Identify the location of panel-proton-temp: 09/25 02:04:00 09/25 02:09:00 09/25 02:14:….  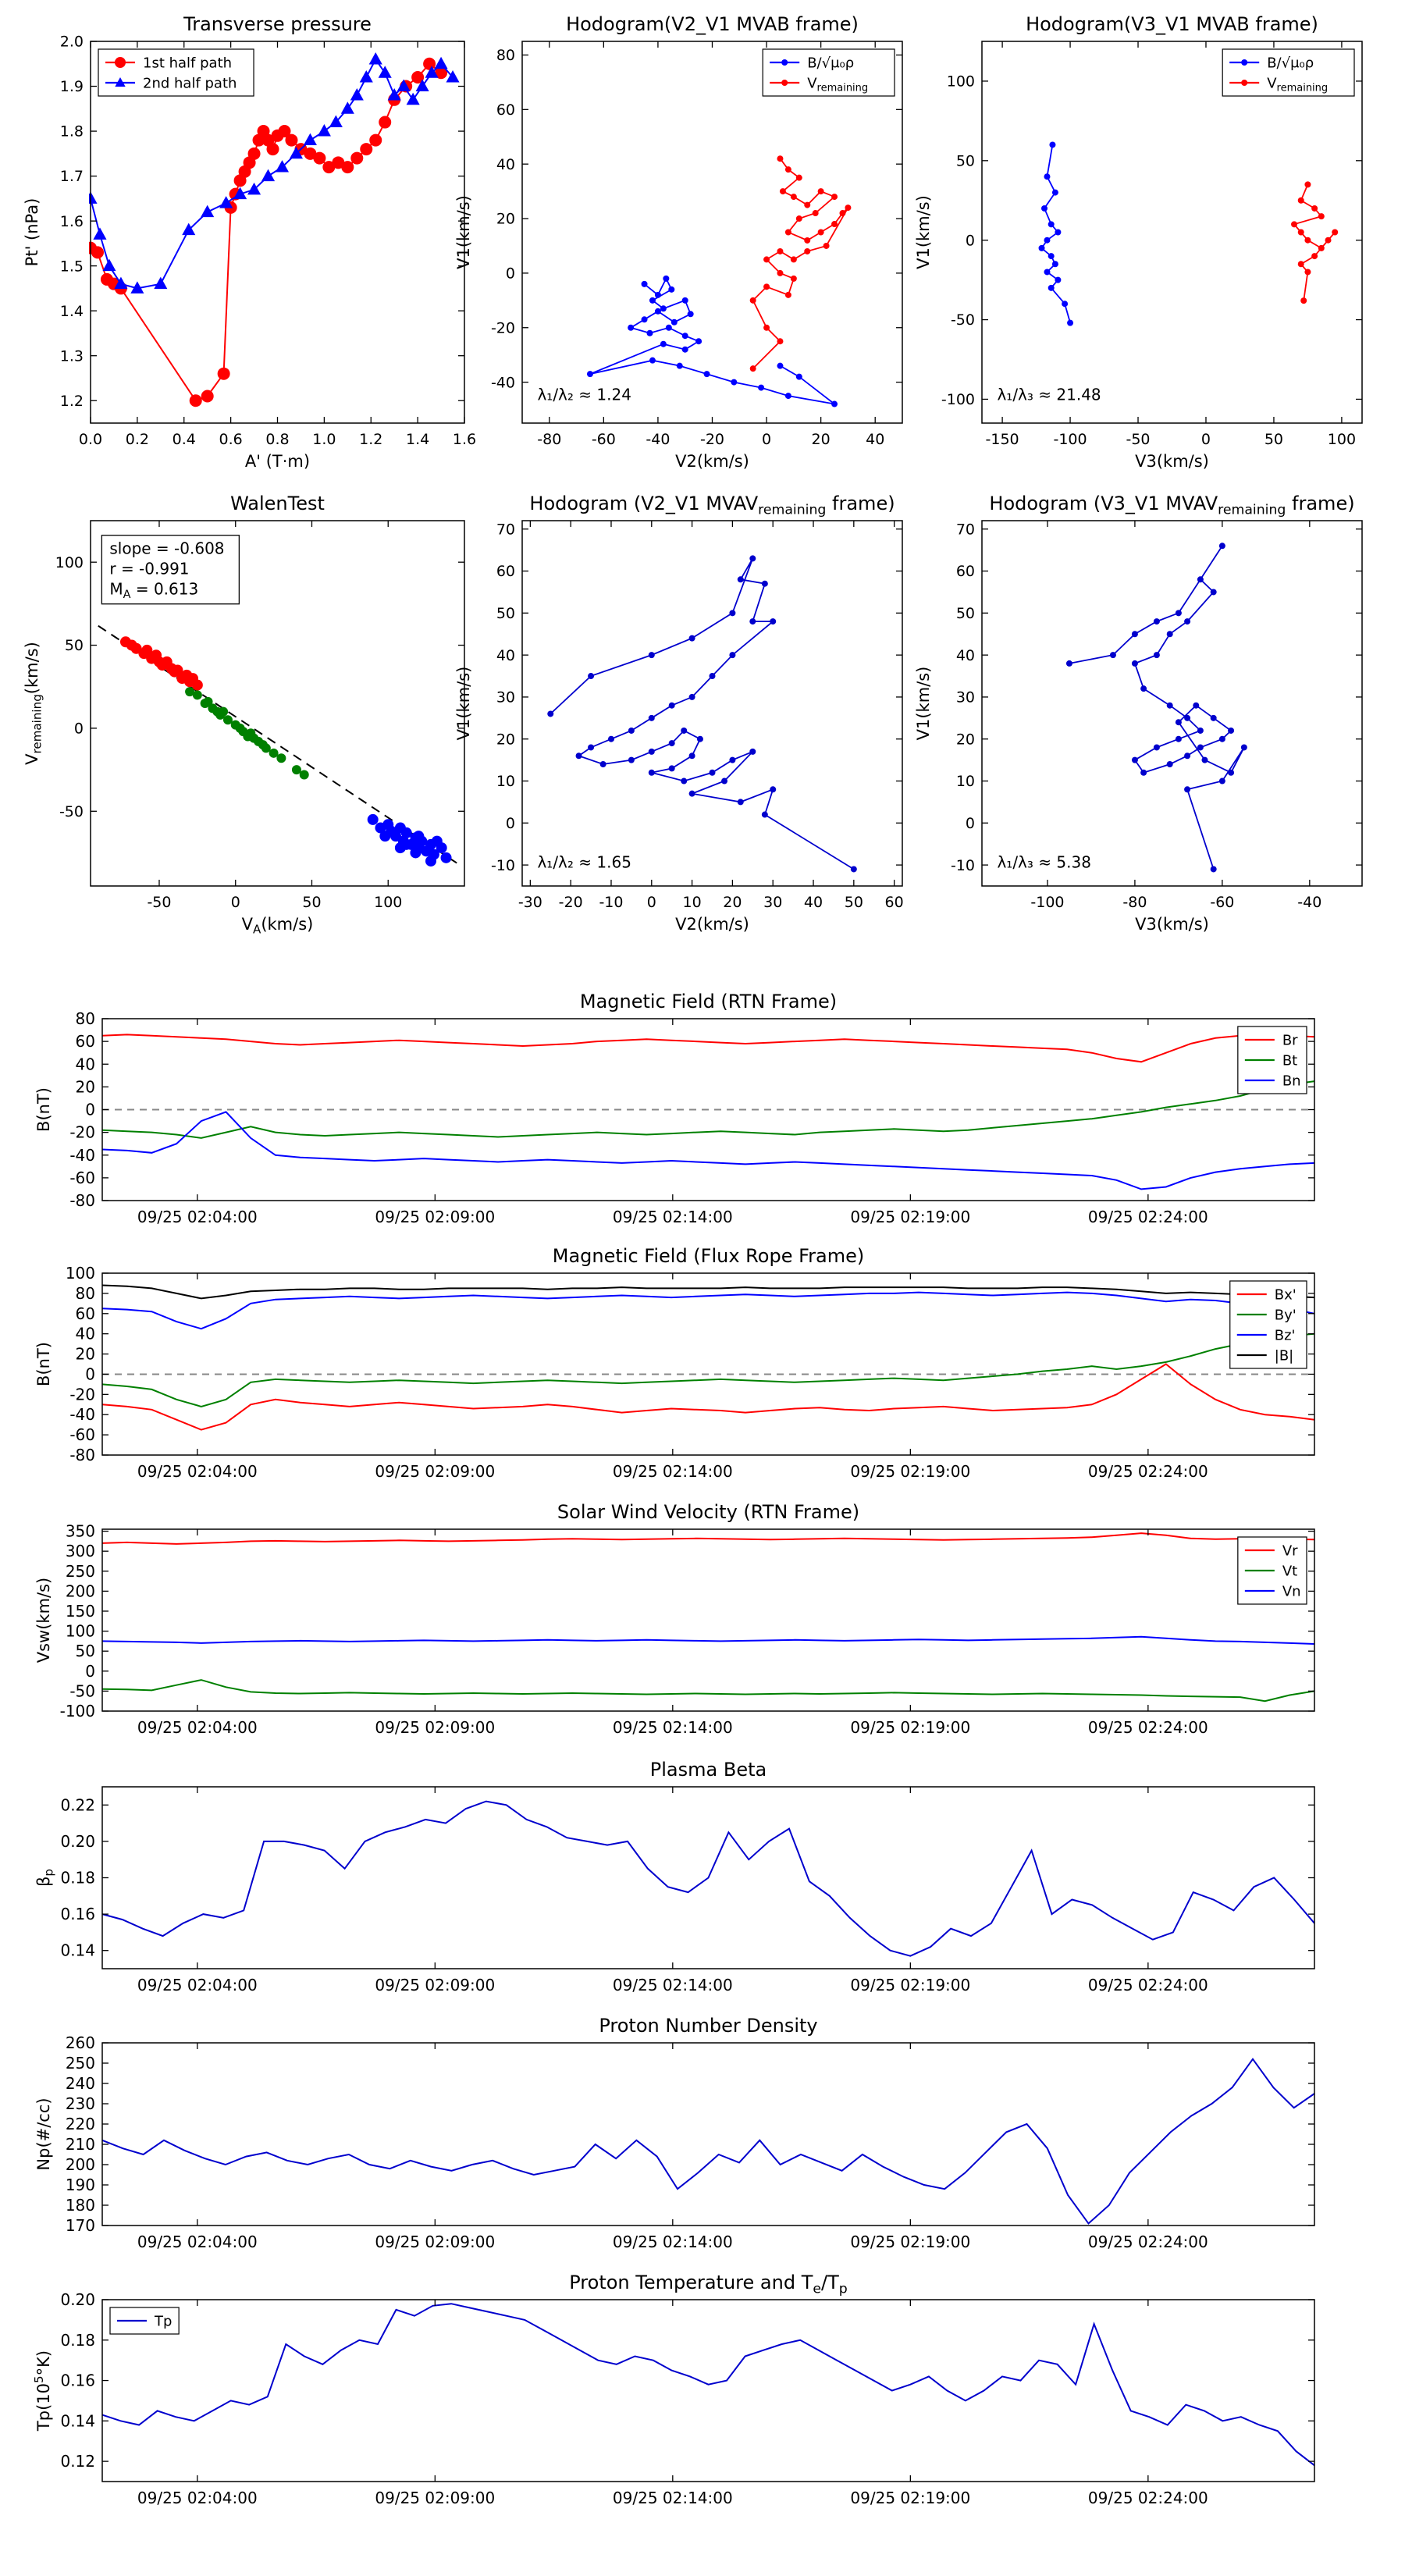
(674, 2389).